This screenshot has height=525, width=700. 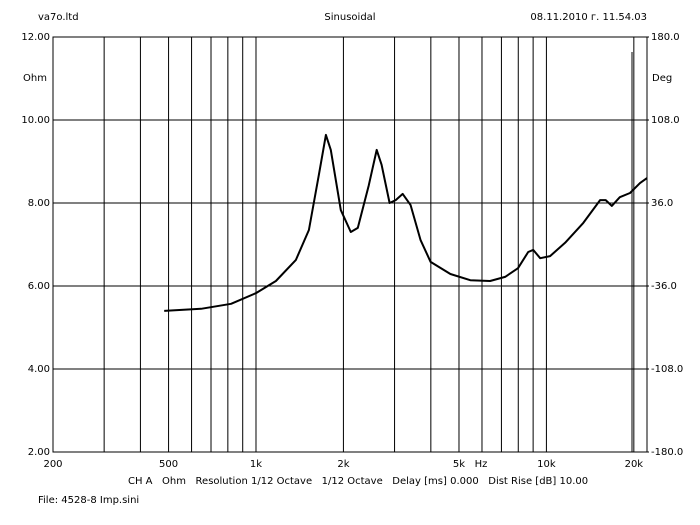 I want to click on y2-tick-label: 36.0, so click(x=662, y=203).